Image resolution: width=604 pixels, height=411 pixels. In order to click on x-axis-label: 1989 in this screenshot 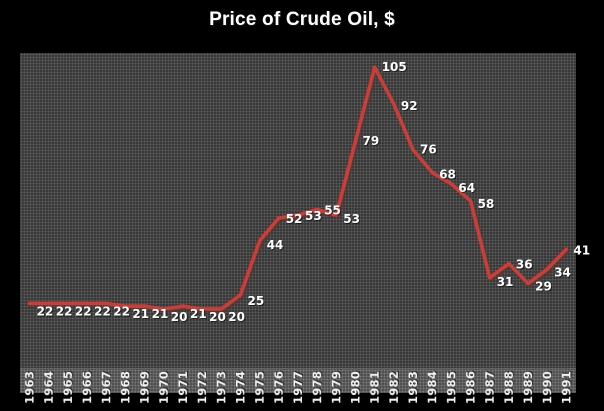, I will do `click(528, 387)`.